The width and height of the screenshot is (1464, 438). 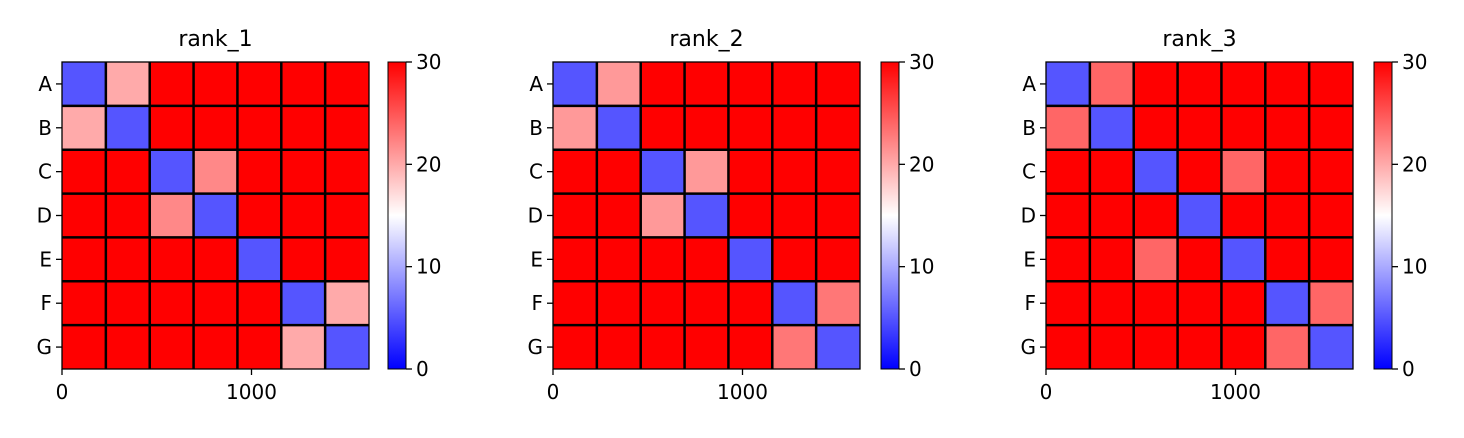 I want to click on y-tick-label: B, so click(x=1029, y=128).